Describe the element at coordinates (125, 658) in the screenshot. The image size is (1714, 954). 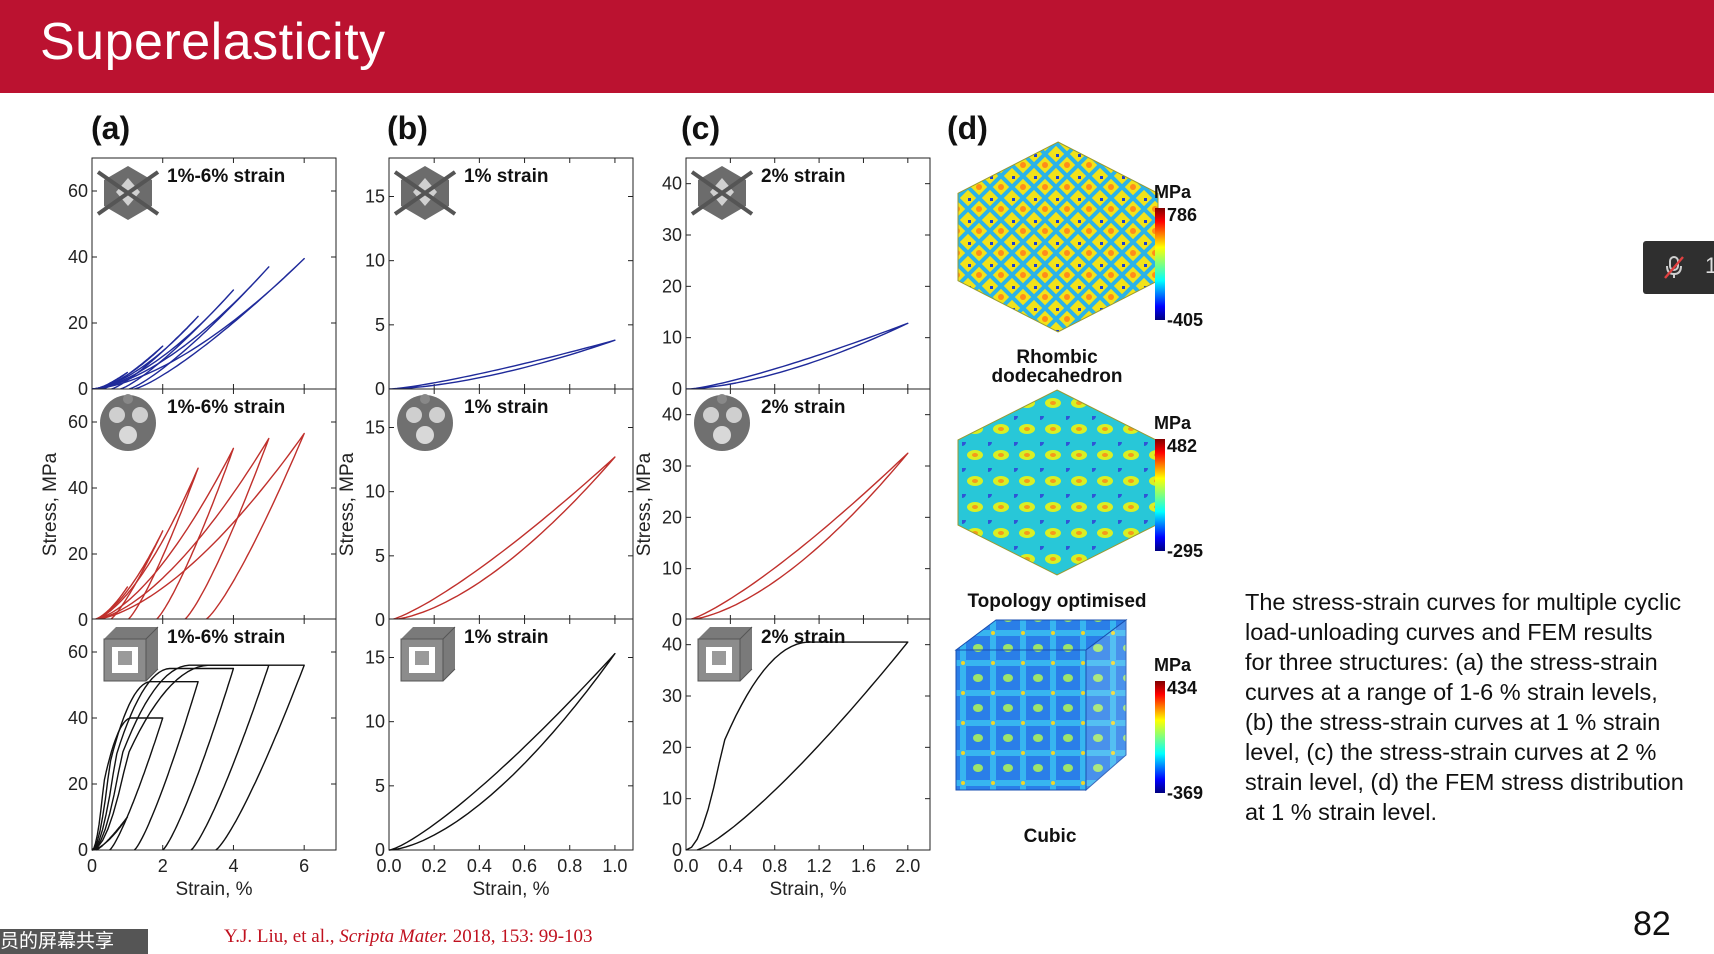
I see `cube-inner` at that location.